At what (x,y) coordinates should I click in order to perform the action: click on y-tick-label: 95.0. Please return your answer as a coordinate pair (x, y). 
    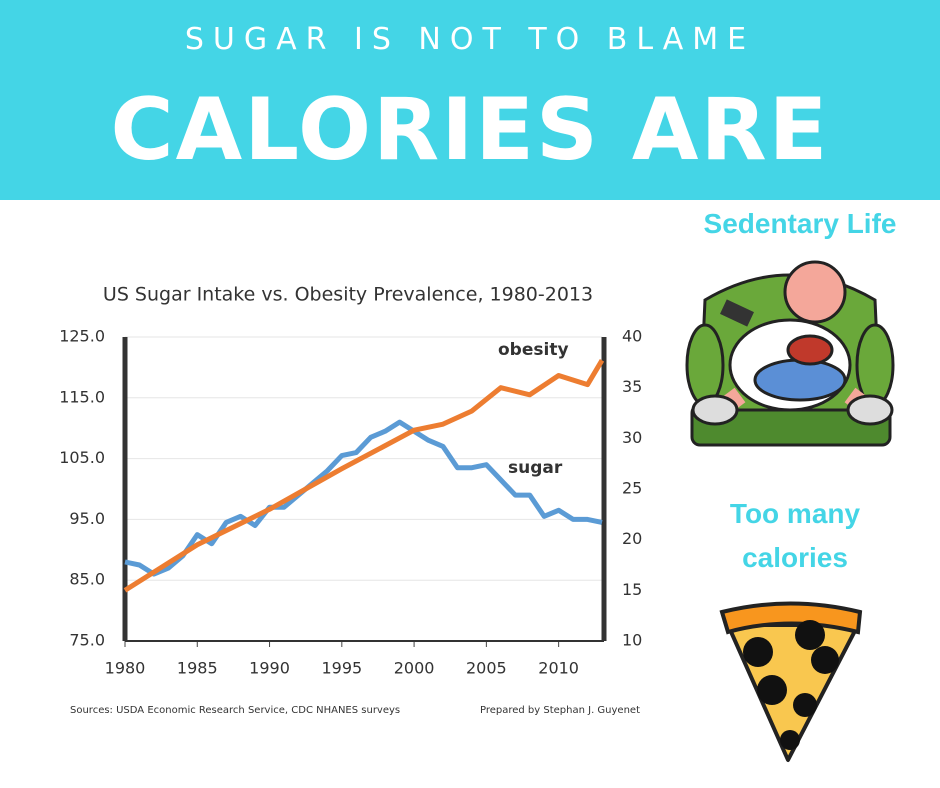
    Looking at the image, I should click on (87, 518).